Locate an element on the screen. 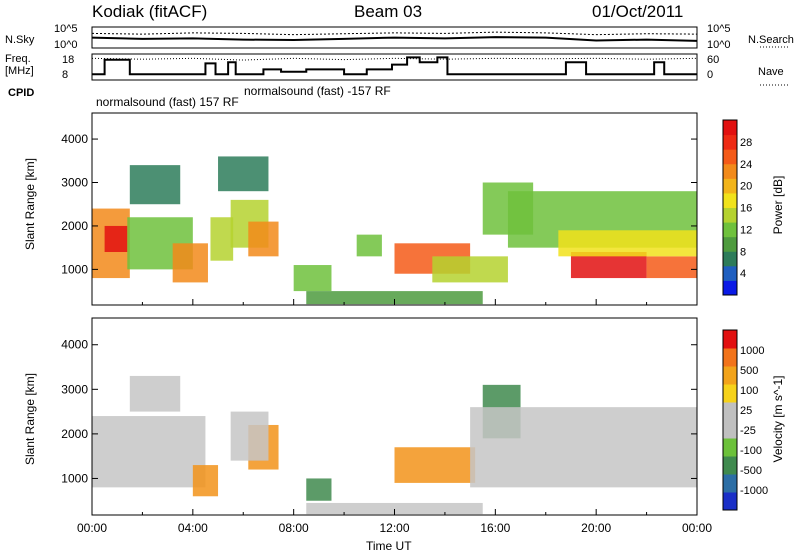 The image size is (800, 554). power-ytick-label-3: 4000 is located at coordinates (74, 139).